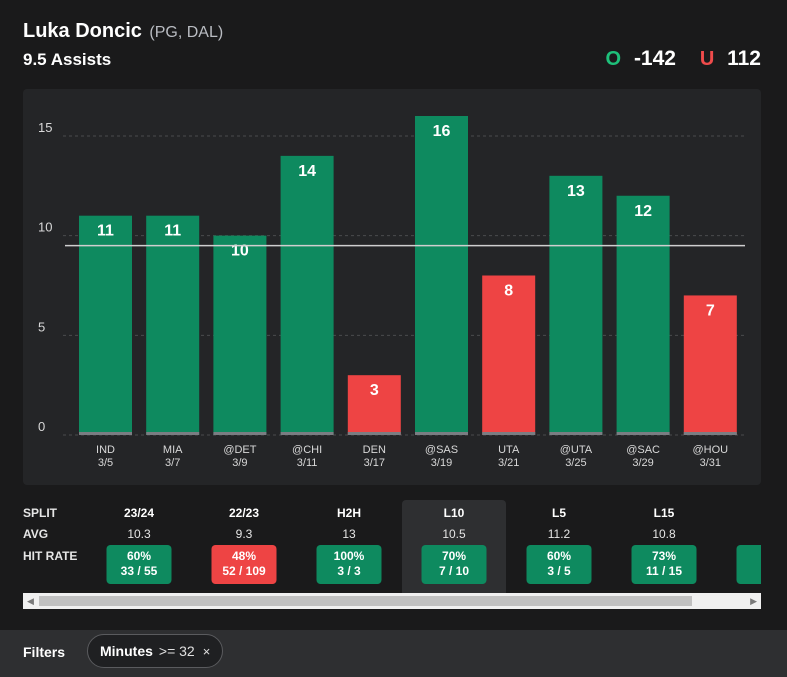 The width and height of the screenshot is (787, 677). I want to click on x-tick-opponent: @SAC, so click(643, 450).